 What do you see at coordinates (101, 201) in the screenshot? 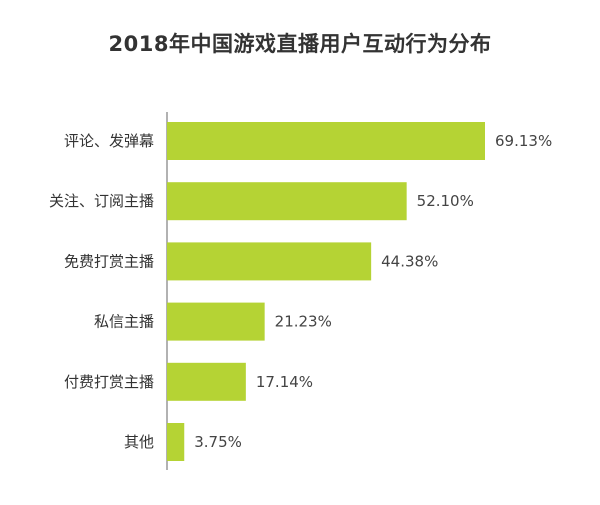
I see `category-label-1: 关注、订阅主播` at bounding box center [101, 201].